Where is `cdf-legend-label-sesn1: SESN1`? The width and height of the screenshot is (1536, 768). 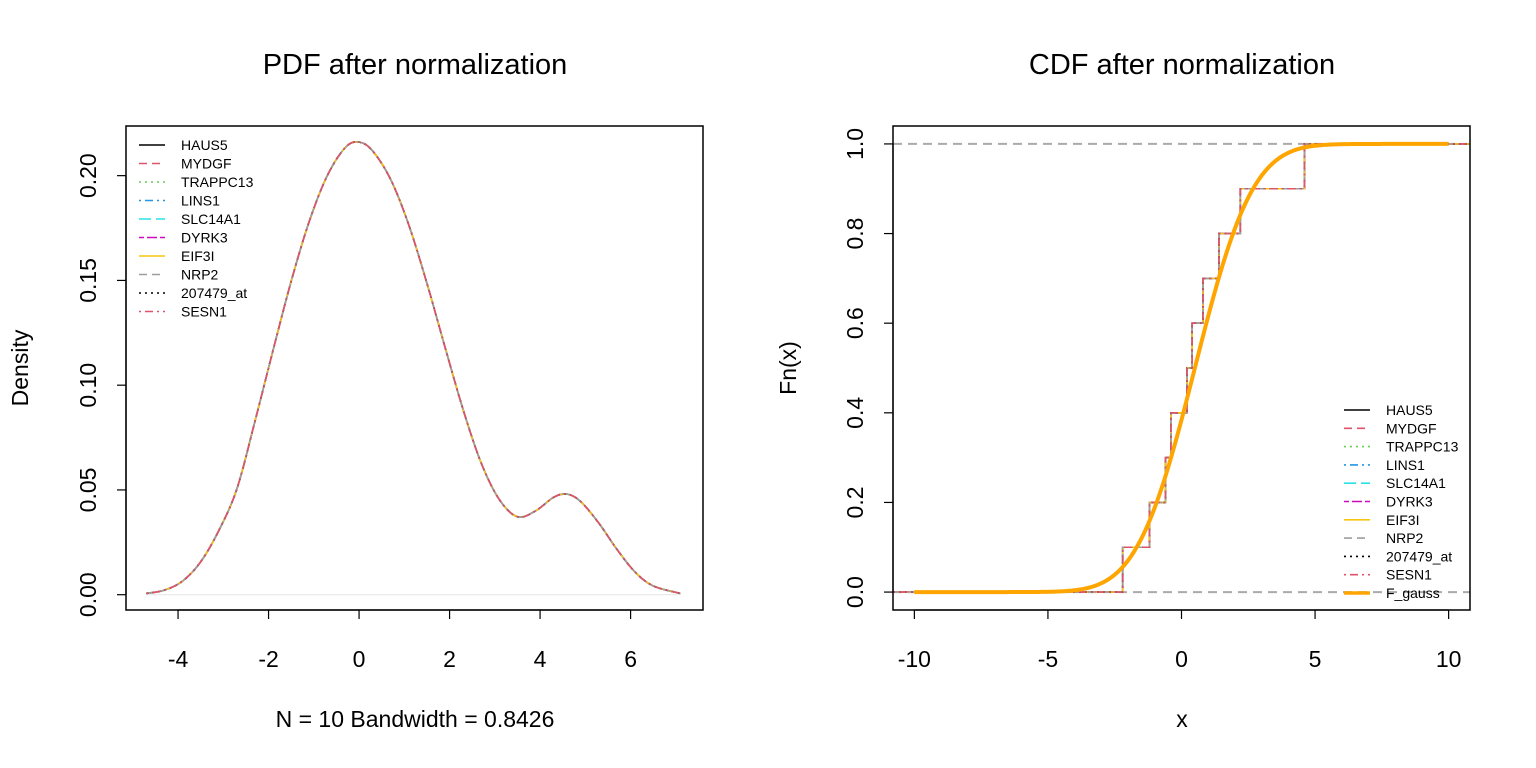
cdf-legend-label-sesn1: SESN1 is located at coordinates (1409, 575).